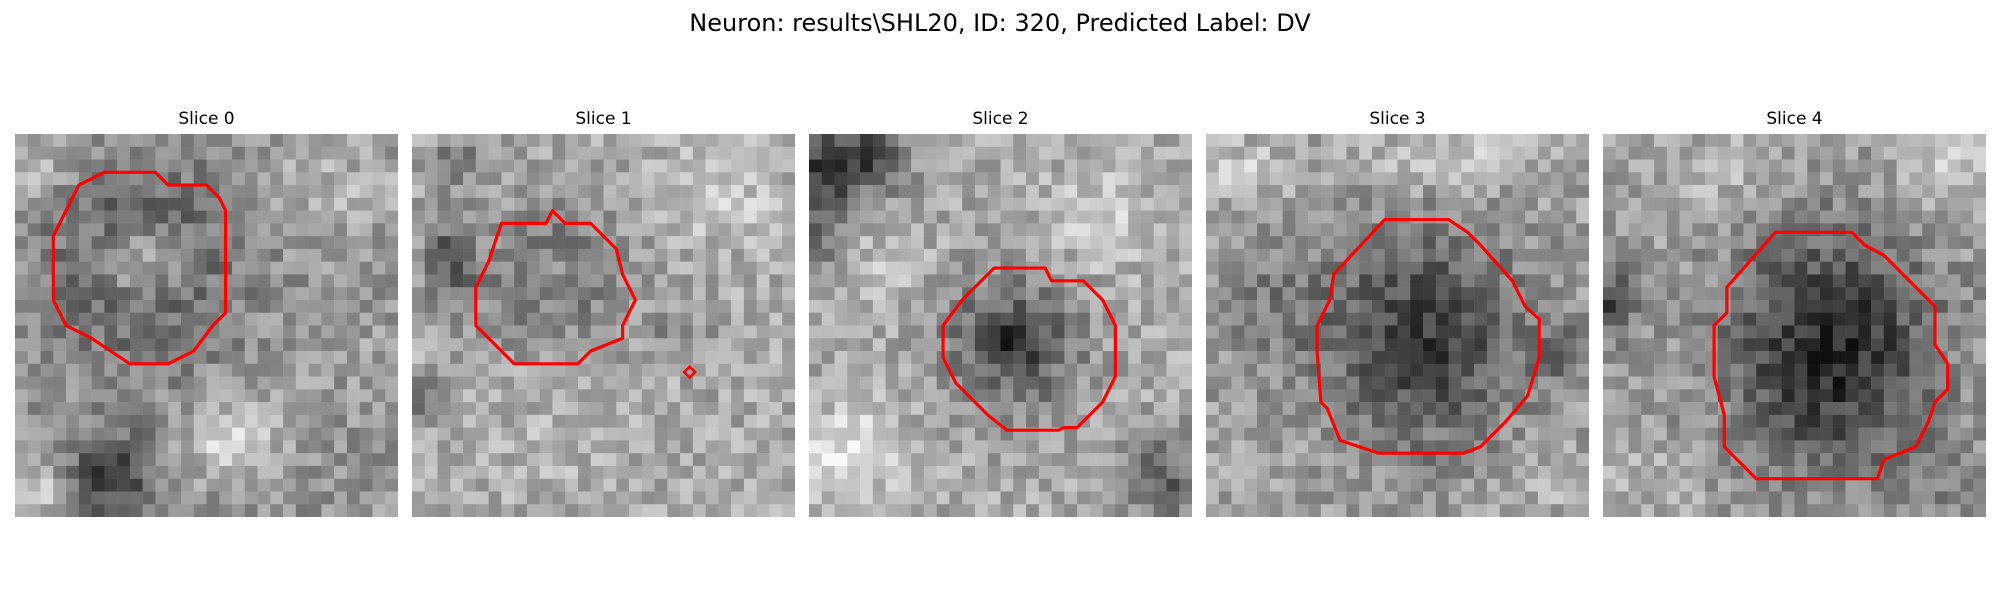  Describe the element at coordinates (1397, 119) in the screenshot. I see `slice-title-3: Slice 3` at that location.